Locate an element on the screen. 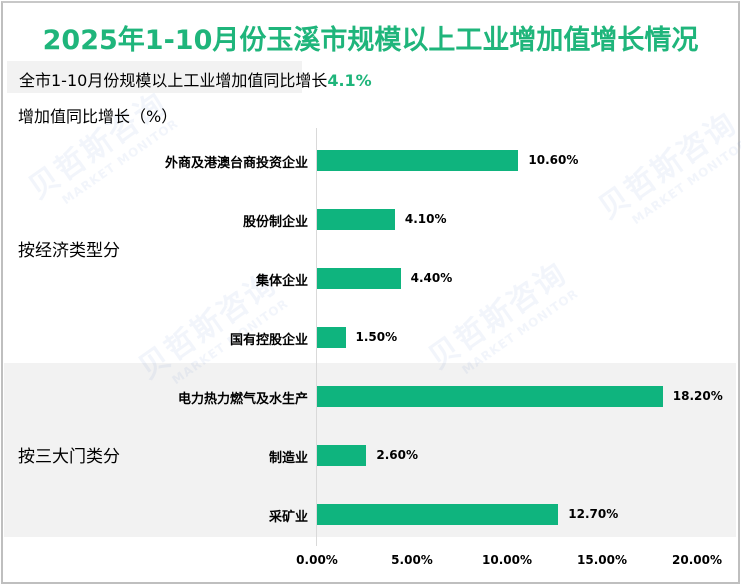  category-label: 集体企业 is located at coordinates (281, 281).